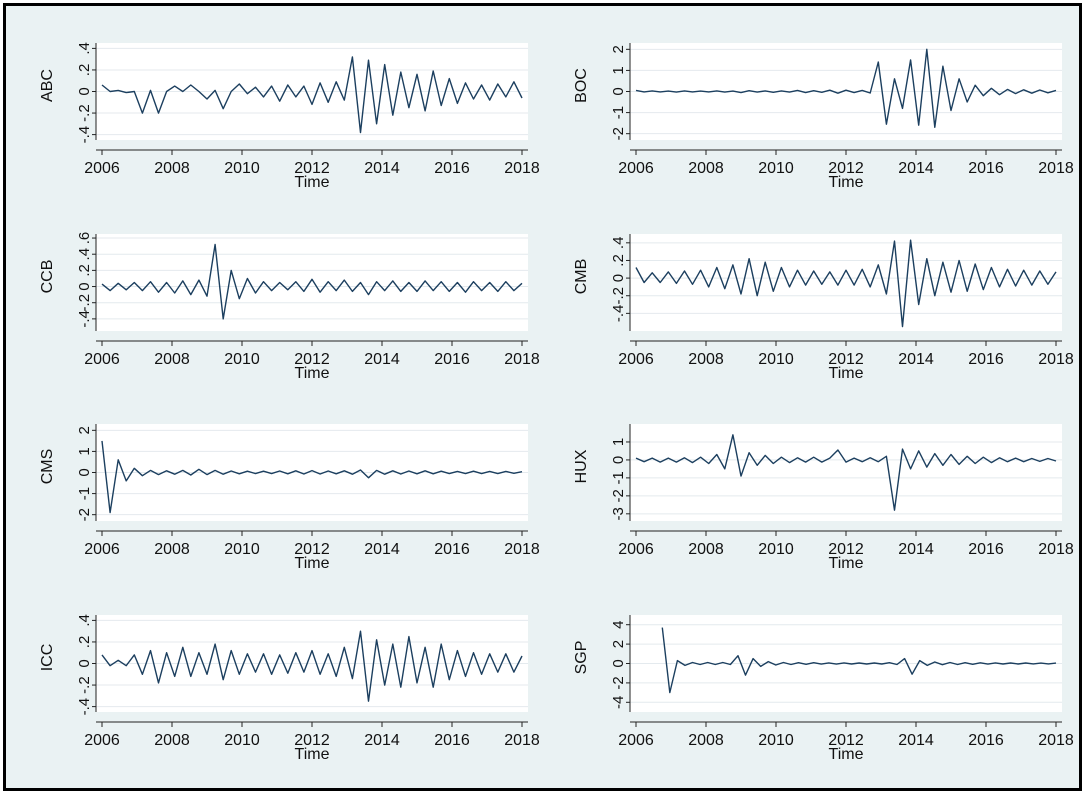 The height and width of the screenshot is (794, 1088). I want to click on y-tick-label: 4, so click(618, 625).